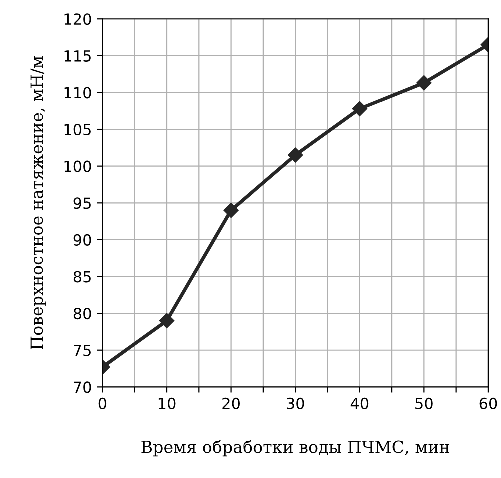  What do you see at coordinates (167, 404) in the screenshot?
I see `x-tick-label: 10` at bounding box center [167, 404].